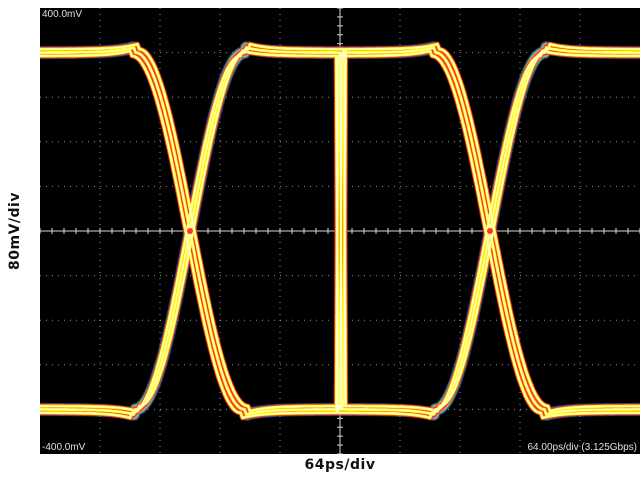  Describe the element at coordinates (64, 447) in the screenshot. I see `bottom-reference-label: -400.0mV` at that location.